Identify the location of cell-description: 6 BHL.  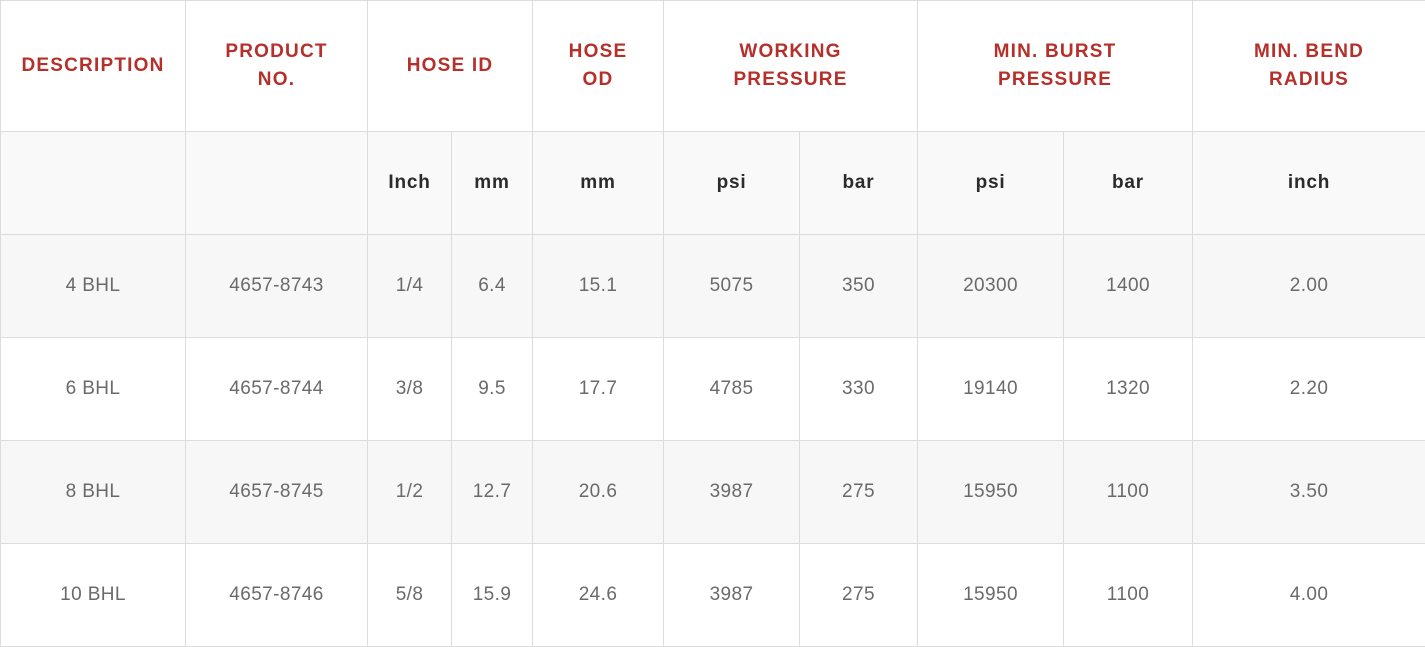
(93, 389).